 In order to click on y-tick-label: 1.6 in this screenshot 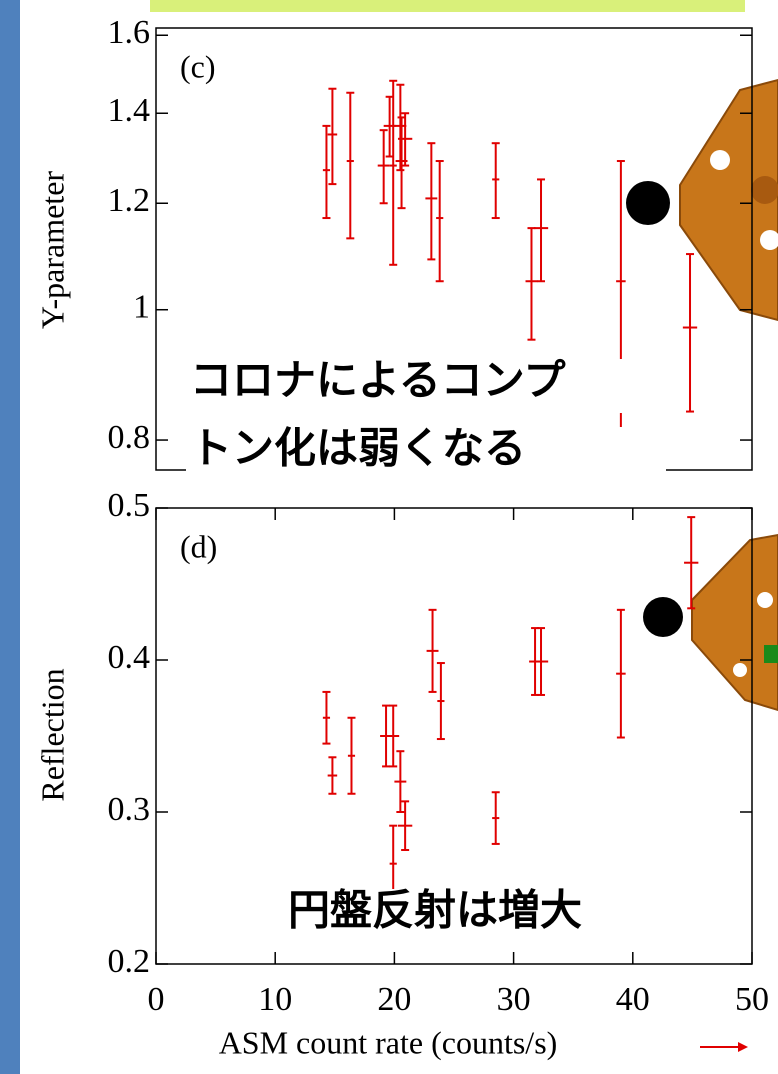, I will do `click(129, 32)`.